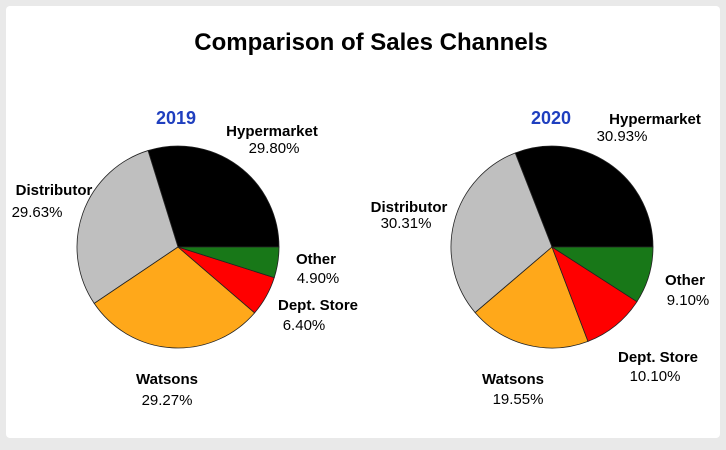 This screenshot has width=726, height=450. I want to click on pie-2019-label-watsons: Watsons, so click(167, 379).